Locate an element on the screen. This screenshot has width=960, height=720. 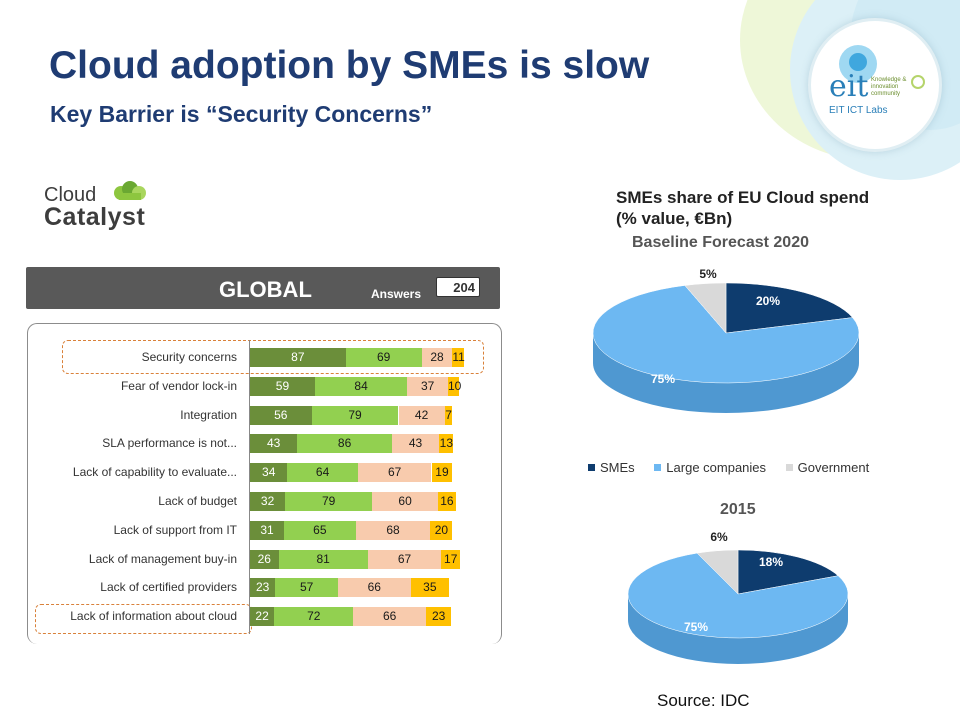
bar-segment: 59 is located at coordinates (282, 386).